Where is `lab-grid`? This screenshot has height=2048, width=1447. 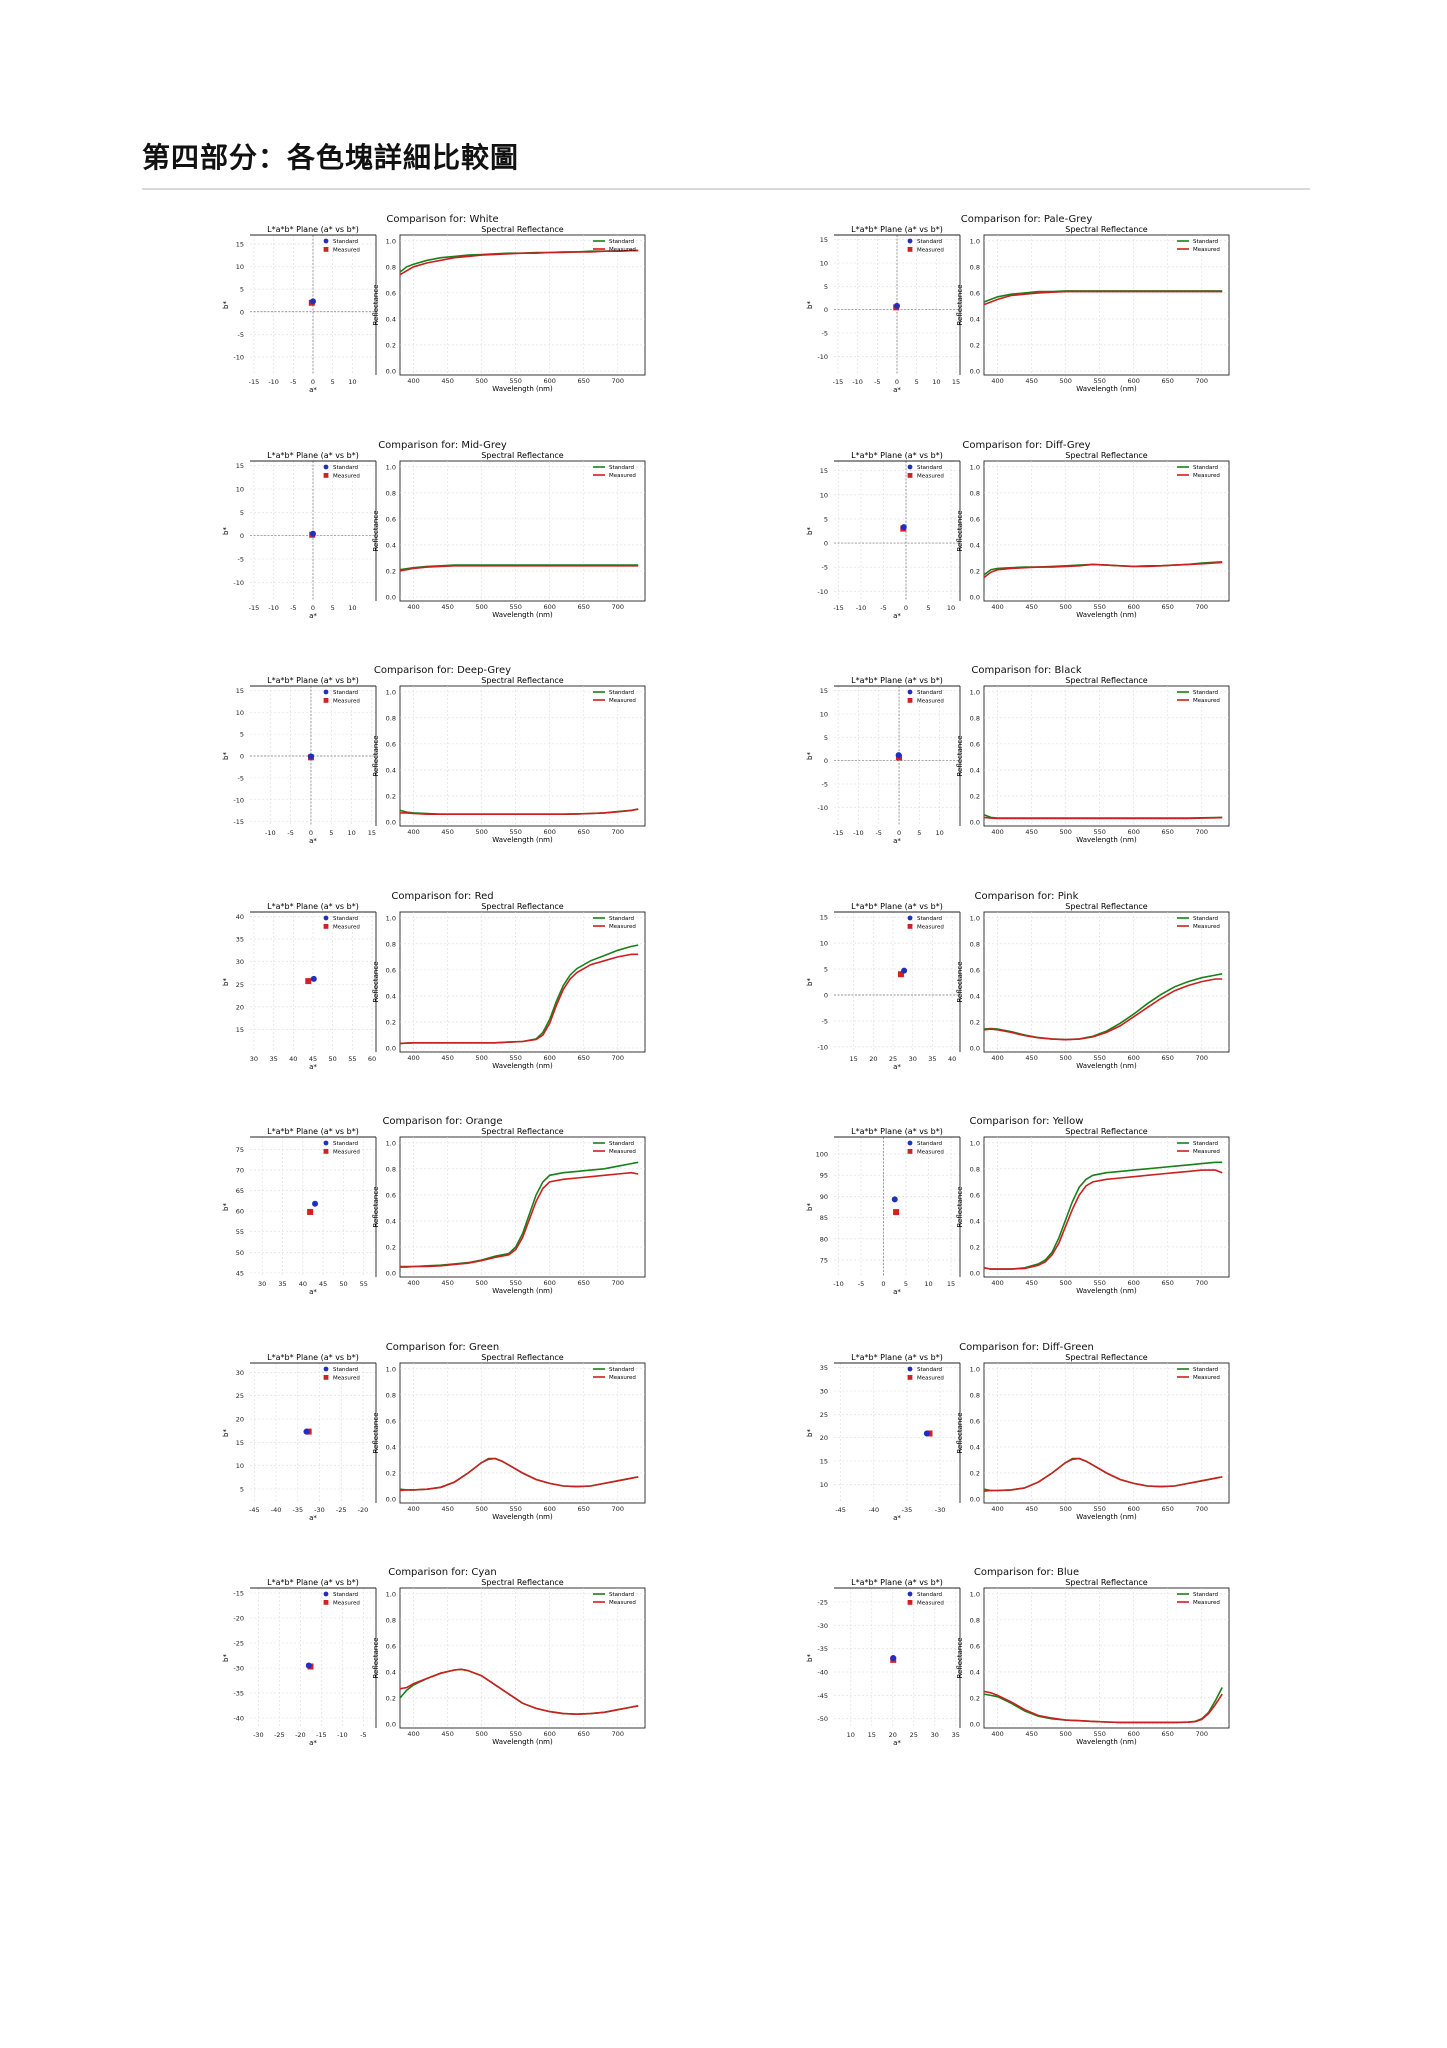
lab-grid is located at coordinates (897, 1207).